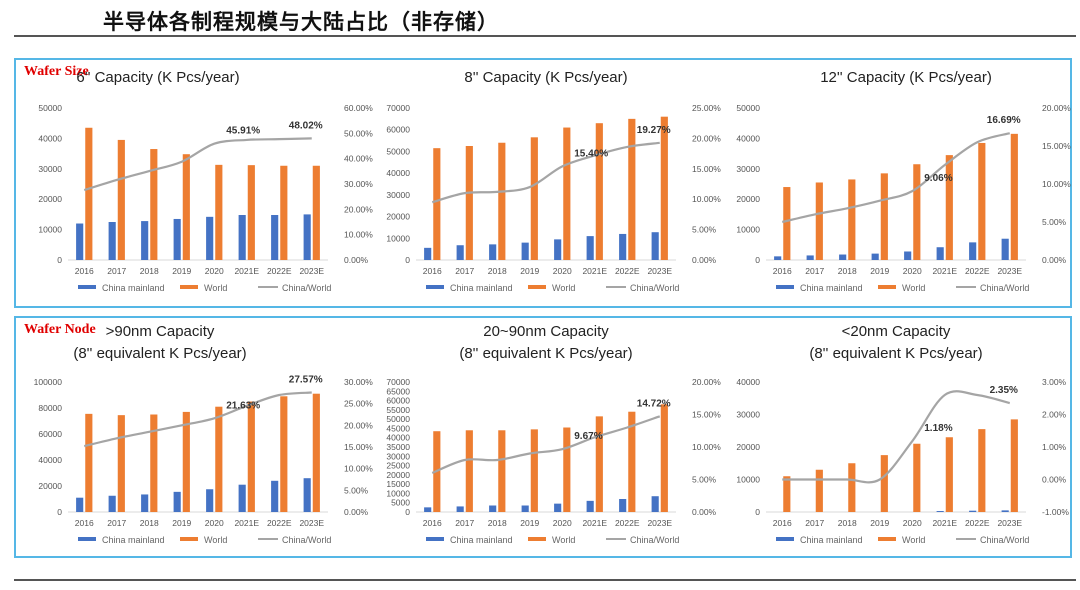 Image resolution: width=1080 pixels, height=590 pixels. I want to click on ratio-annotation: 2.35%, so click(1004, 390).